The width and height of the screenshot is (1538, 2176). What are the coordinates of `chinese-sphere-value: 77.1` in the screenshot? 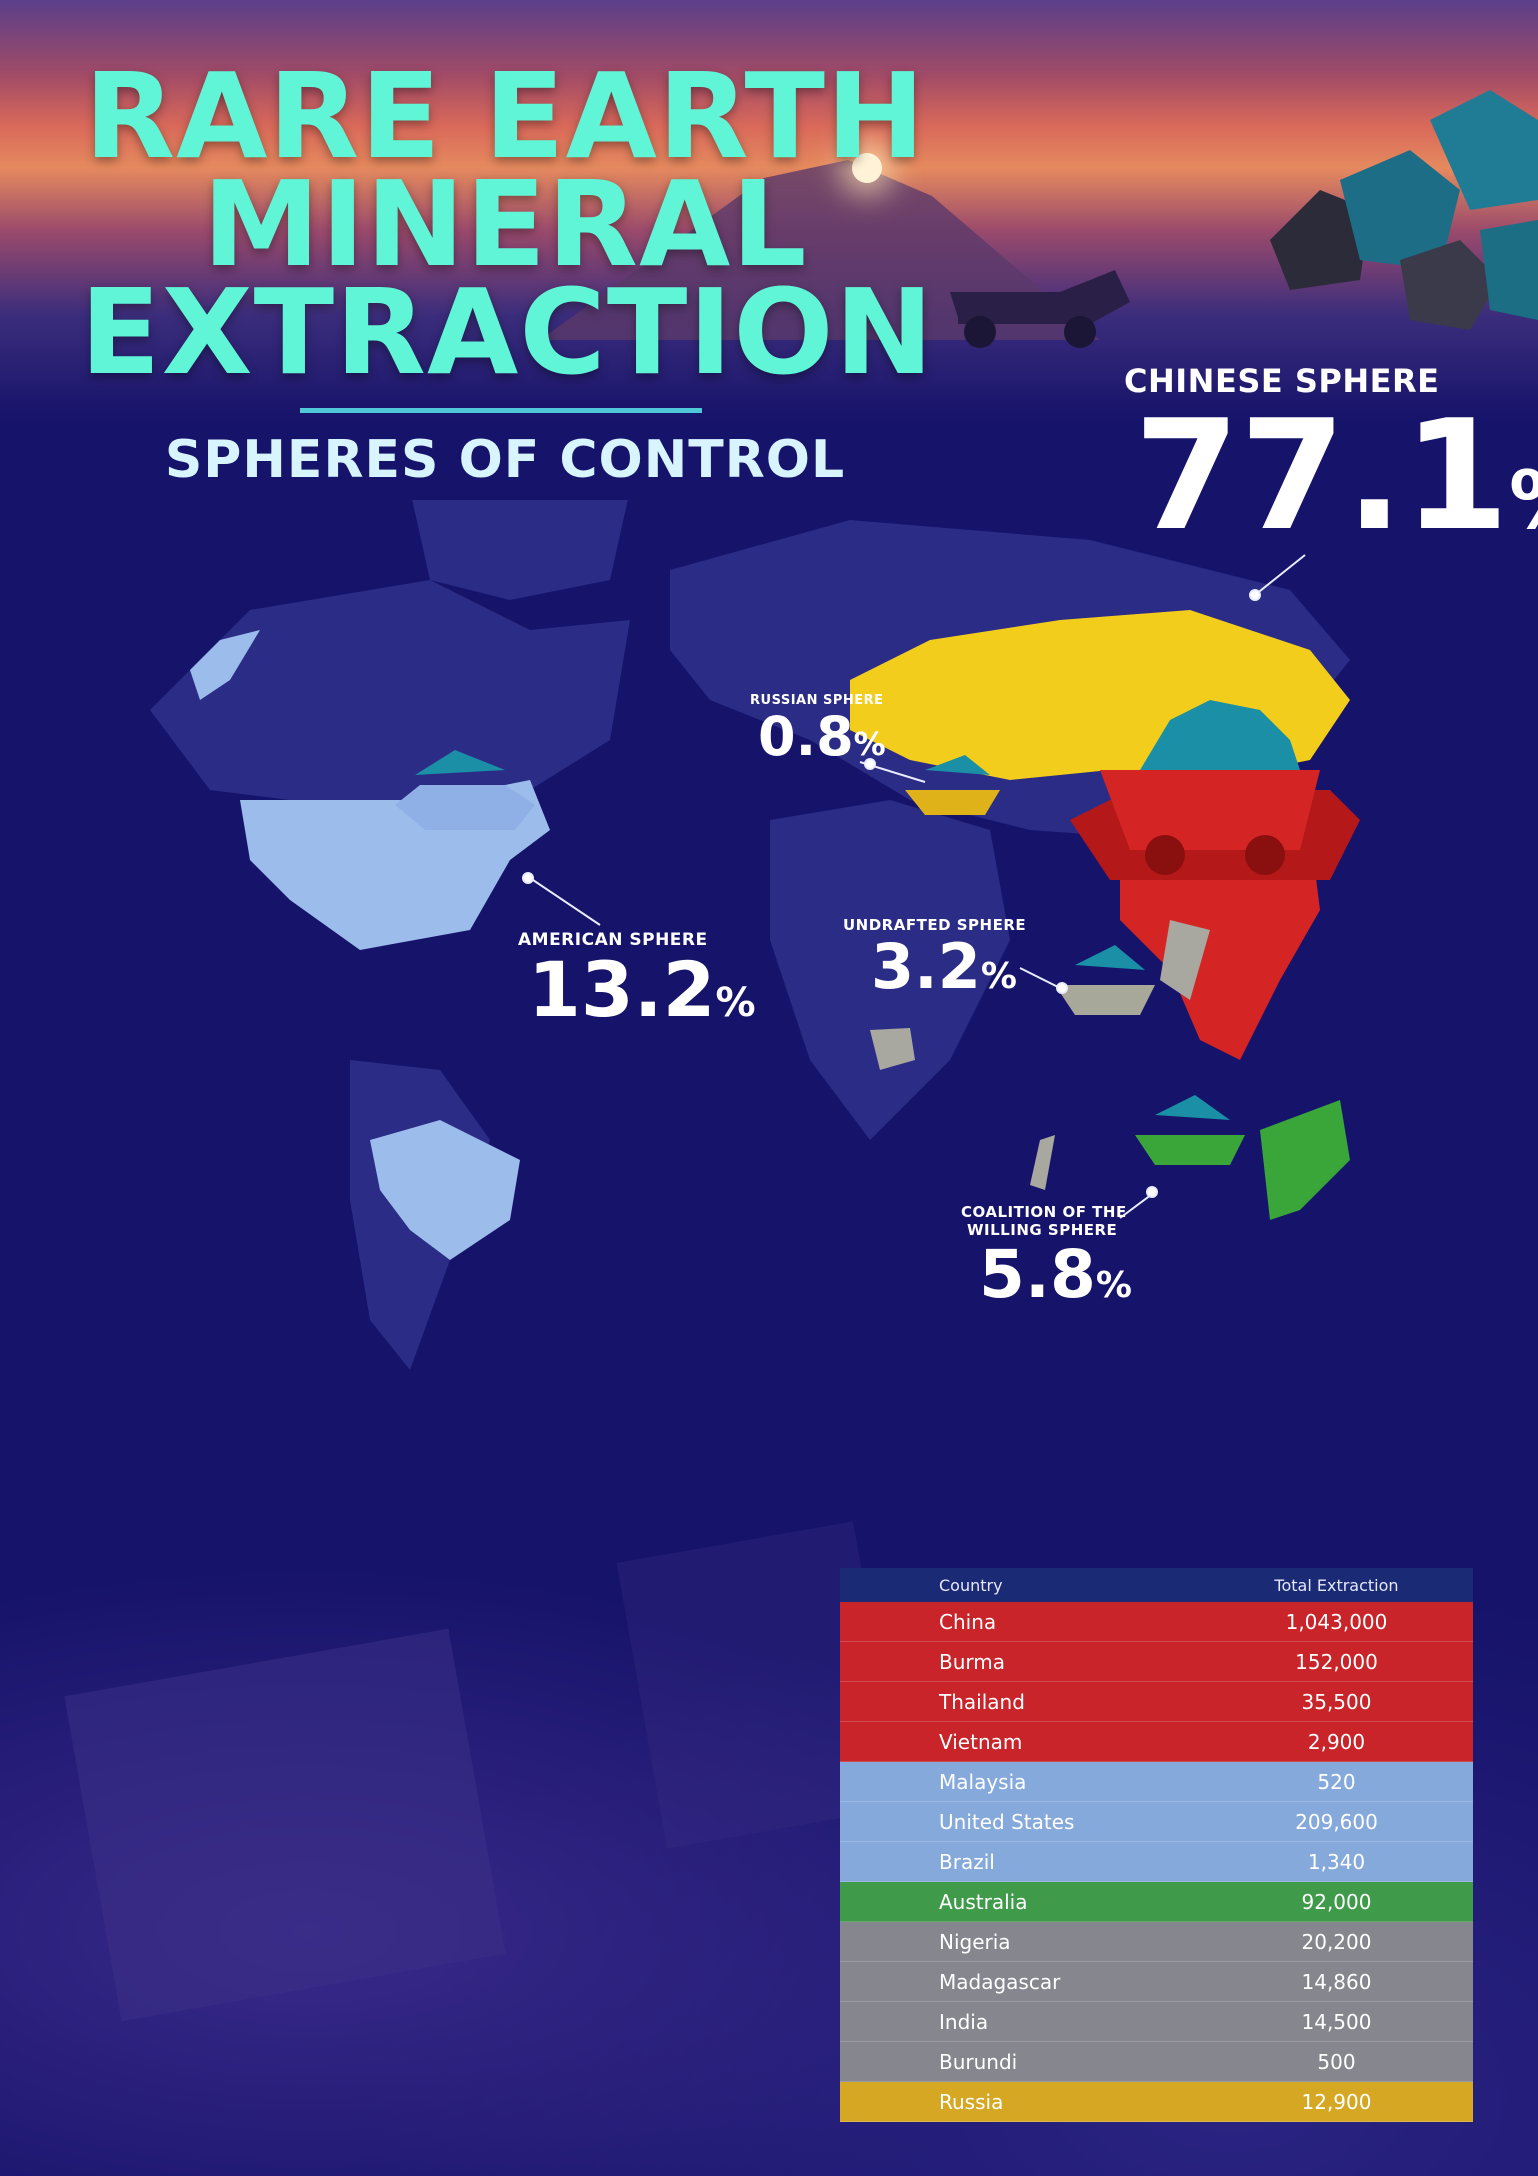 It's located at (1322, 475).